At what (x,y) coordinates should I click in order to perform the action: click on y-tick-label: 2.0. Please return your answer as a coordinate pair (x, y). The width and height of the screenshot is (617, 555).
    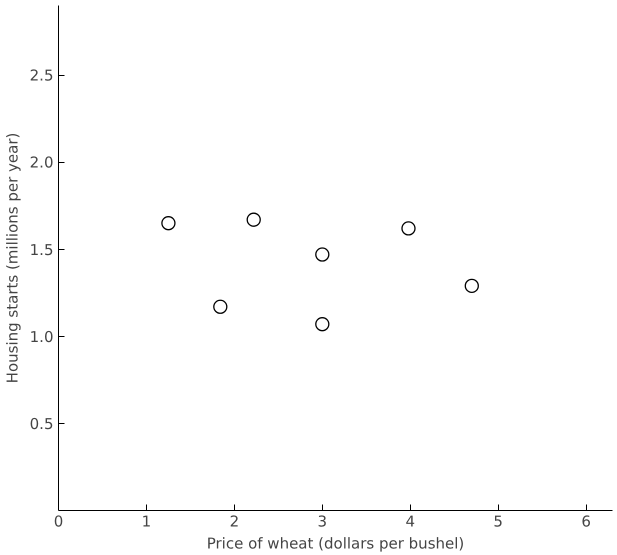
    Looking at the image, I should click on (42, 163).